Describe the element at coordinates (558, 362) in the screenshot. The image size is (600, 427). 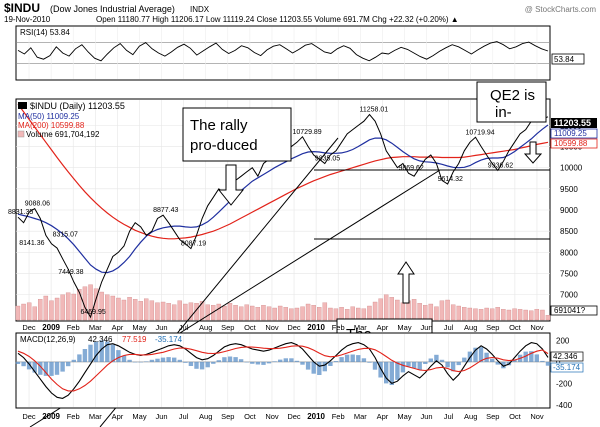
I see `macd-y-tick: 0` at that location.